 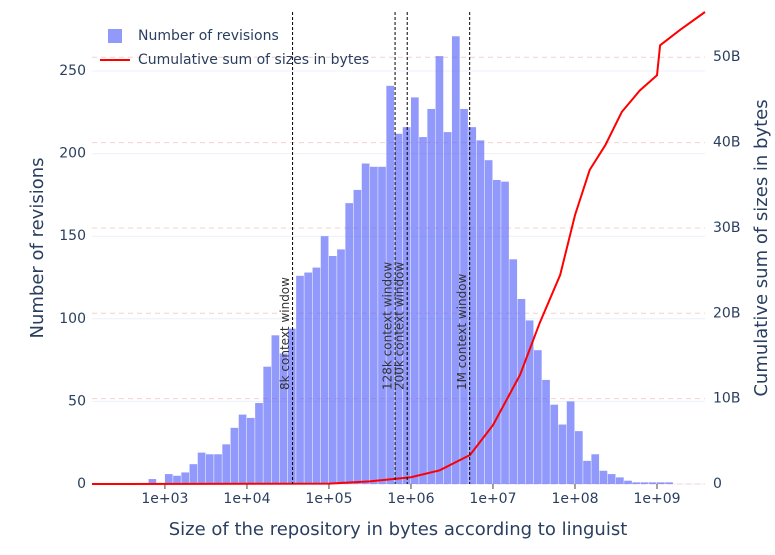 What do you see at coordinates (726, 313) in the screenshot?
I see `y2-tick-label: 20B` at bounding box center [726, 313].